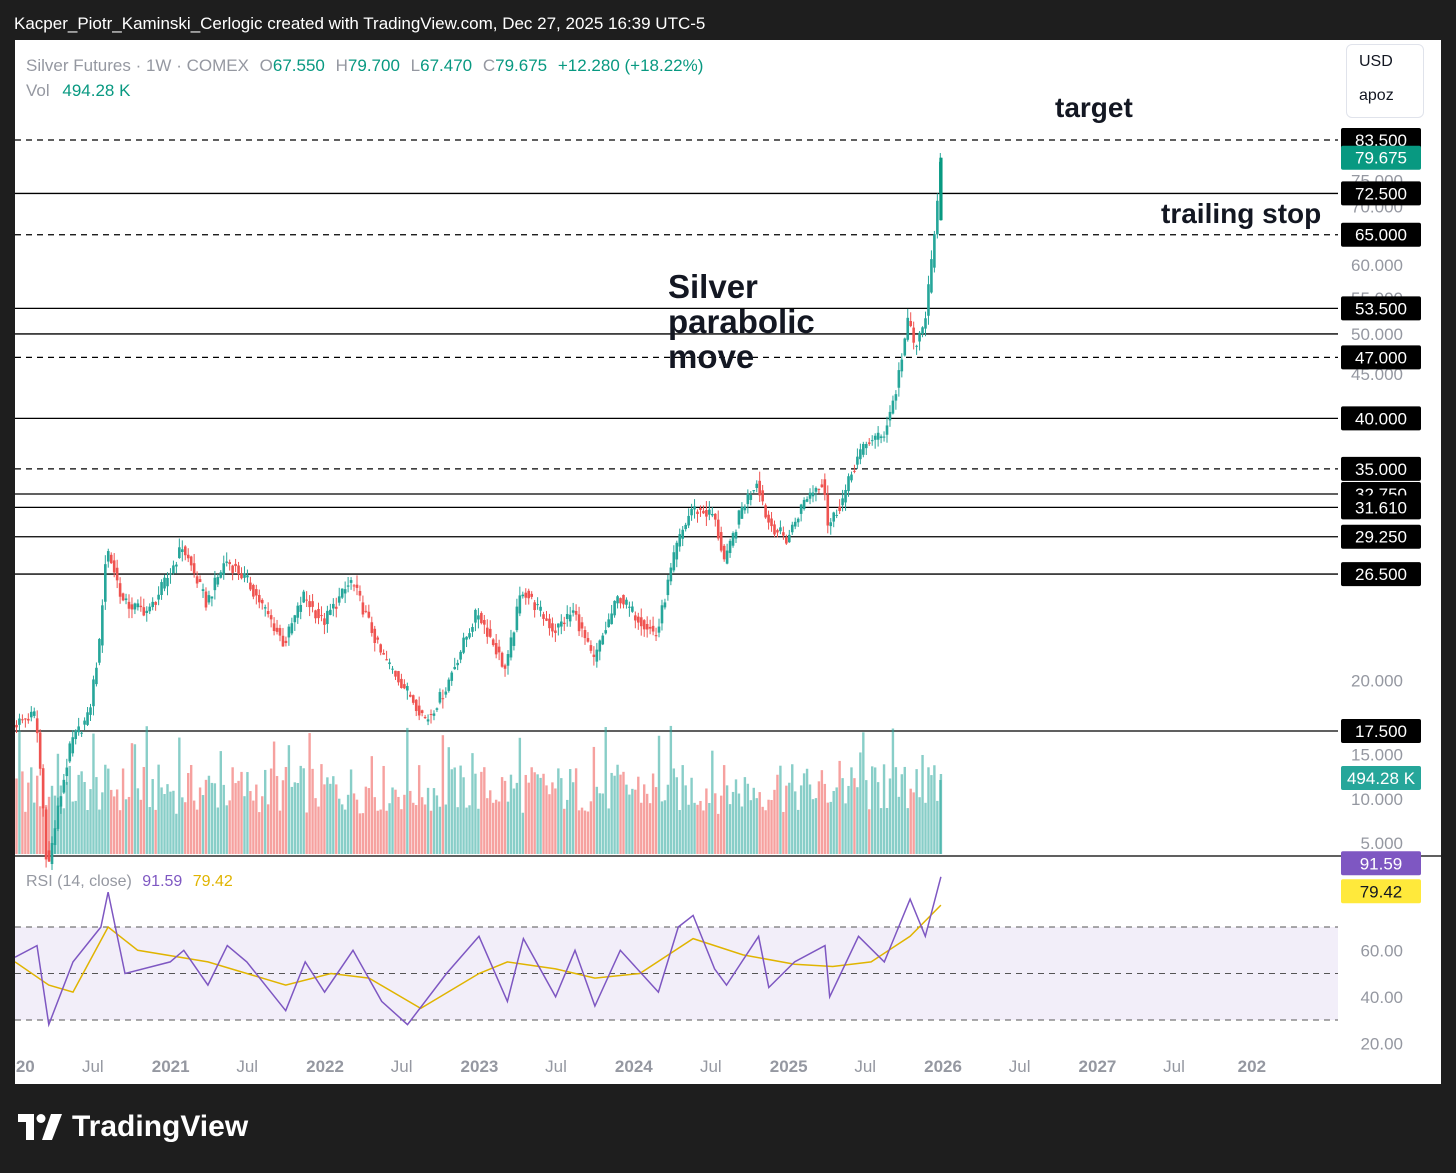  Describe the element at coordinates (96, 90) in the screenshot. I see `volume-value: 494.28 K` at that location.